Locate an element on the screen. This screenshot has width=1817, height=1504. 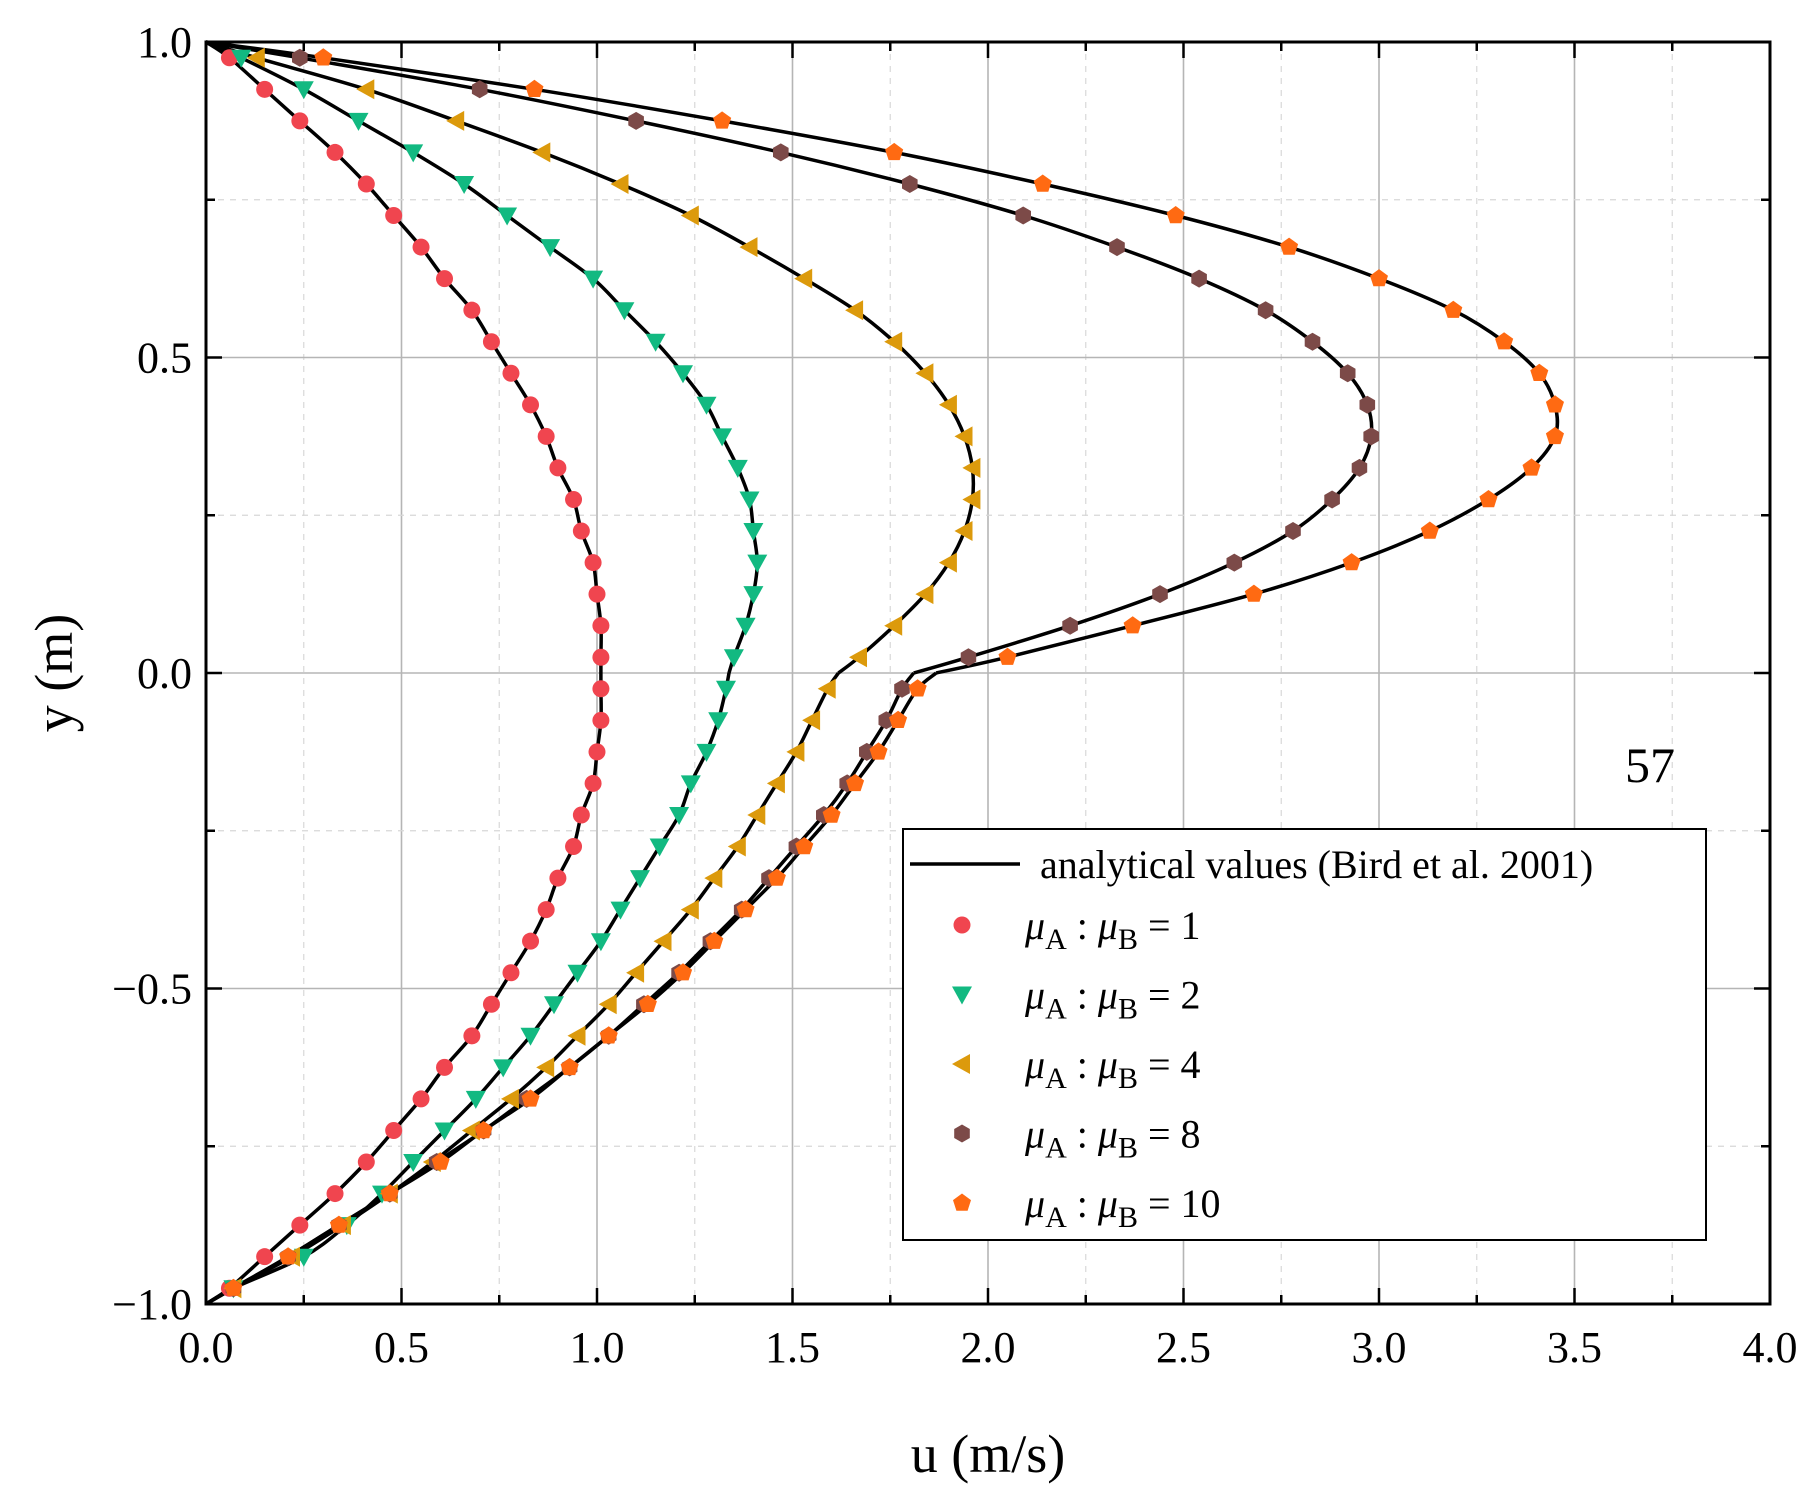
x-tick-label: 2.5 is located at coordinates (1183, 1347).